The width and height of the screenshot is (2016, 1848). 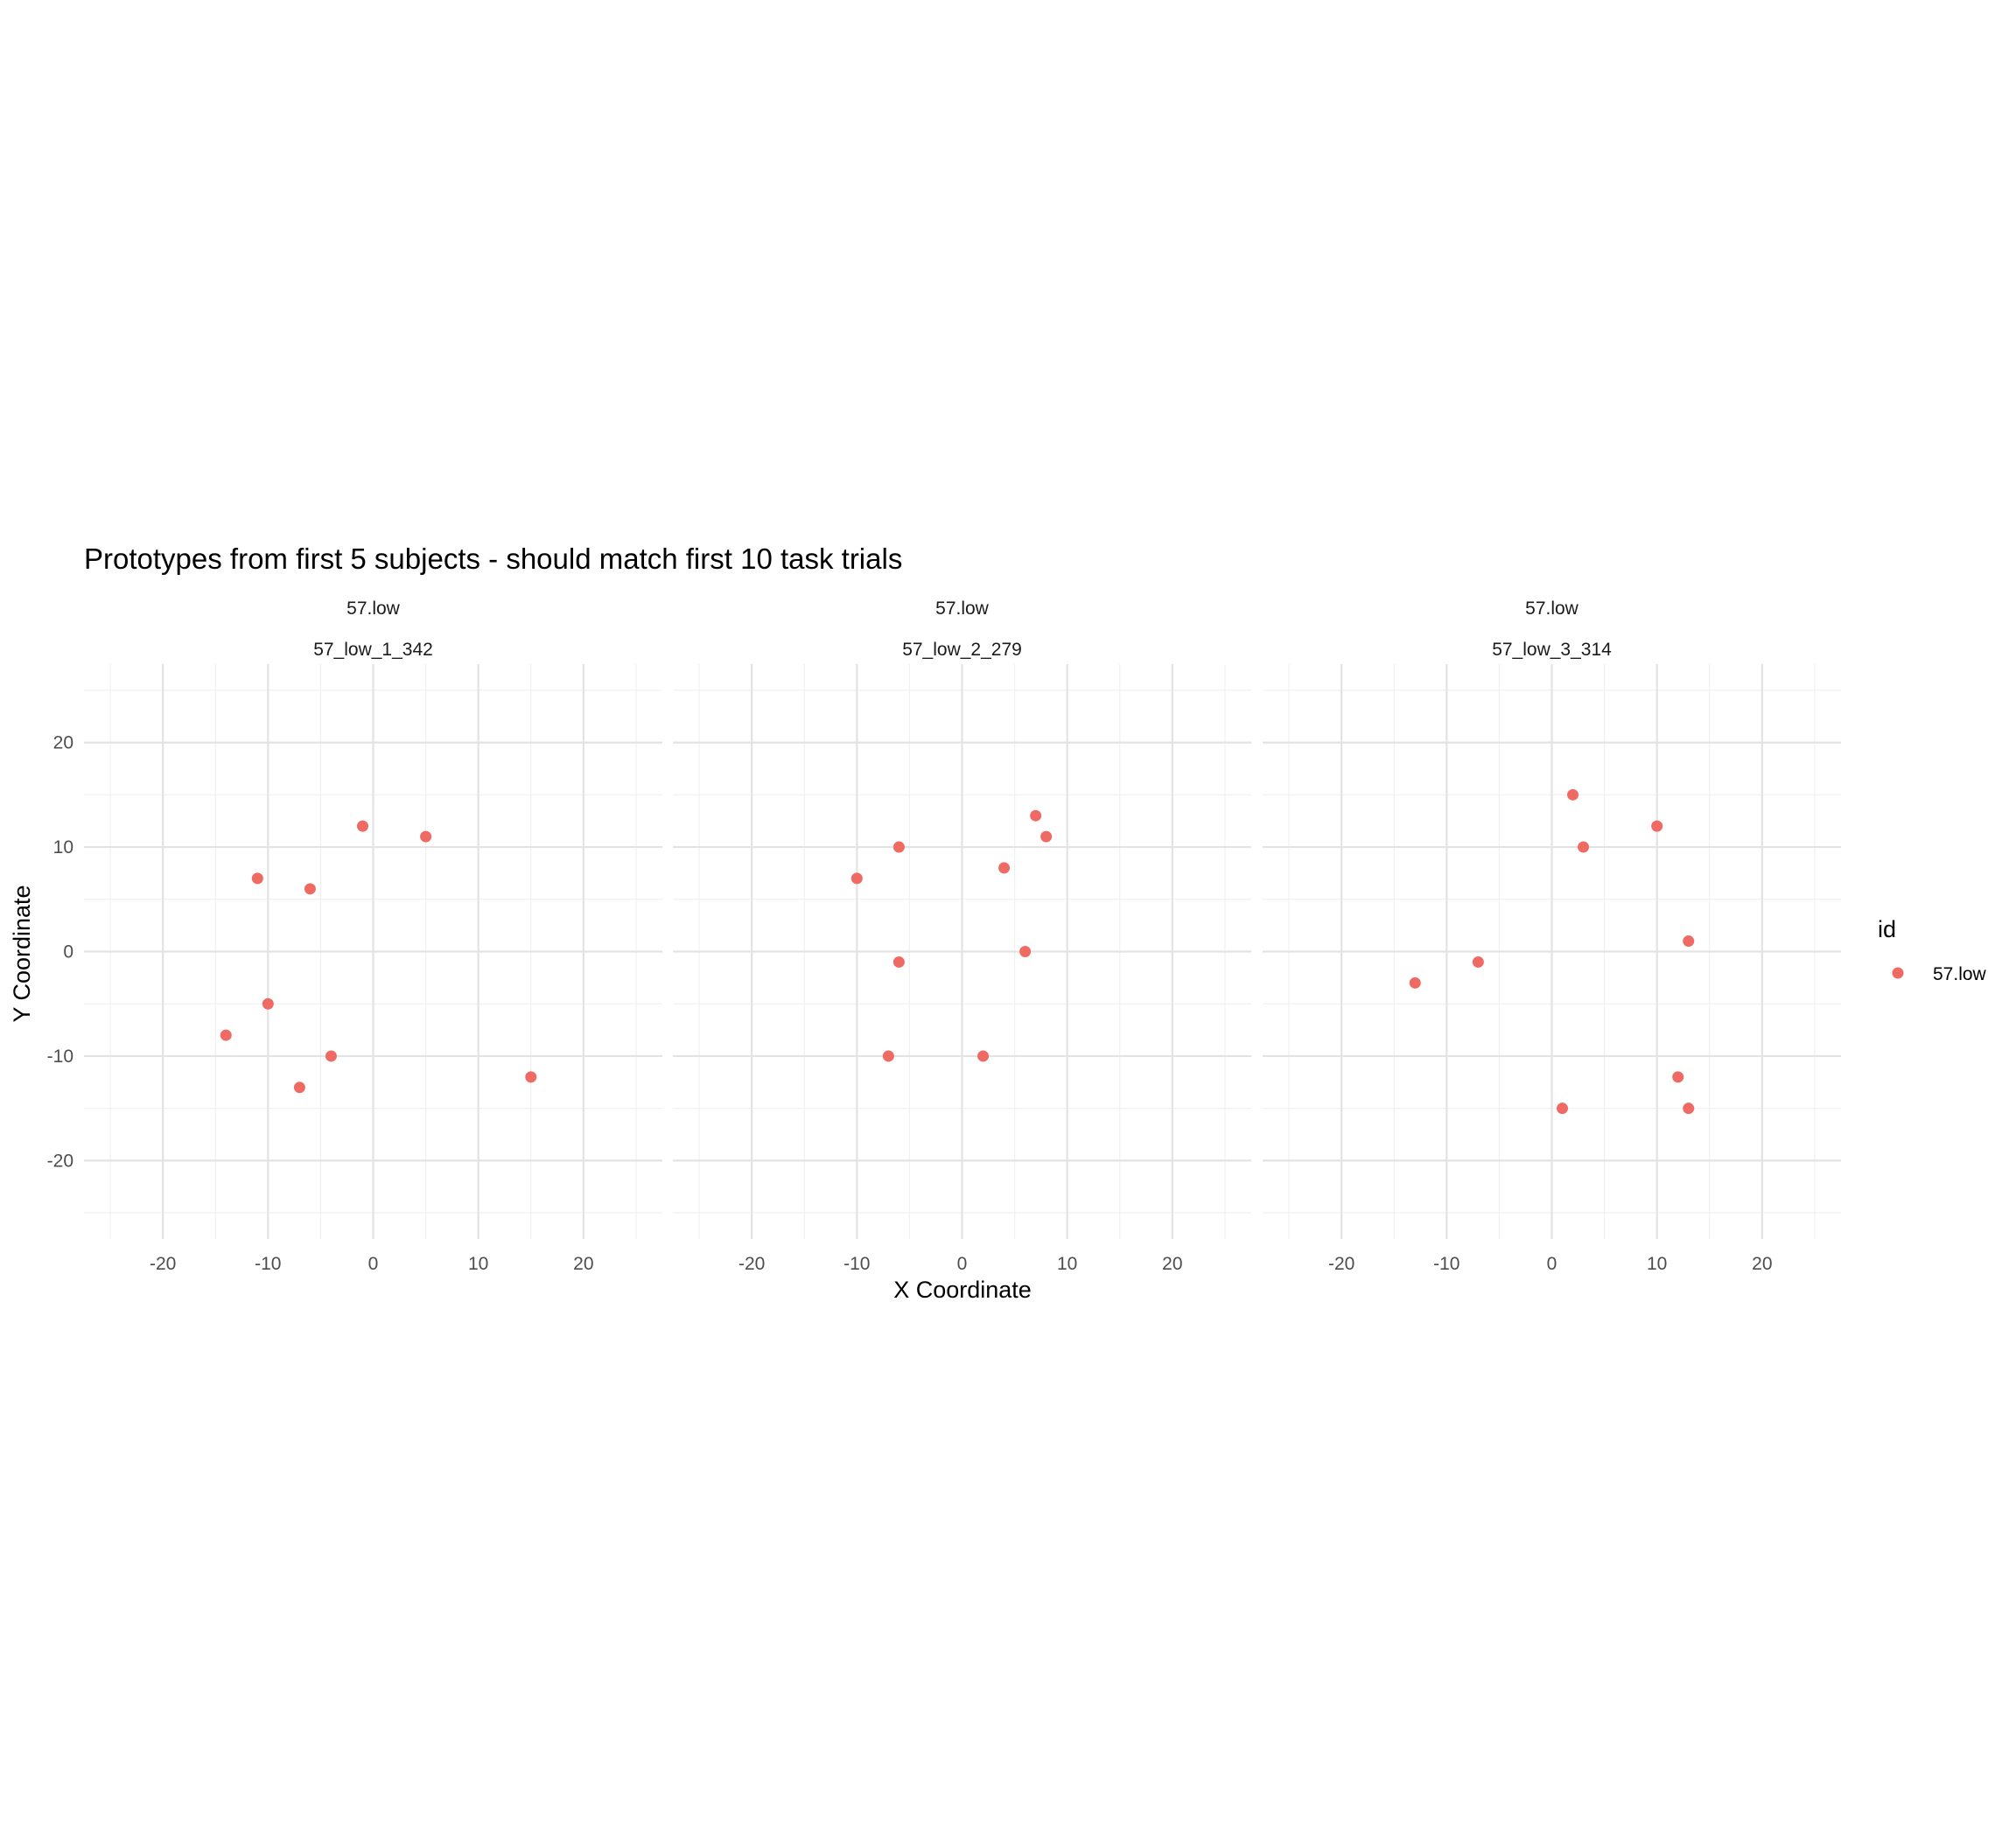 What do you see at coordinates (354, 936) in the screenshot?
I see `facet-panel-1: 57.low 57_low_1_342 -20 -10 0 10 20 -20 -10 0 10 20` at bounding box center [354, 936].